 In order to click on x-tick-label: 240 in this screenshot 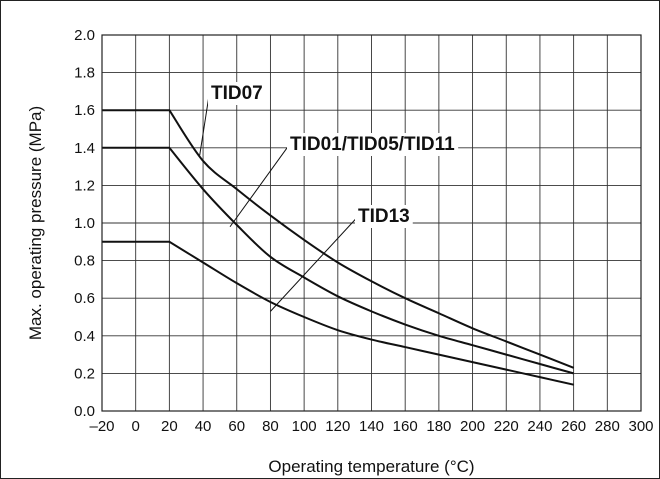, I will do `click(539, 426)`.